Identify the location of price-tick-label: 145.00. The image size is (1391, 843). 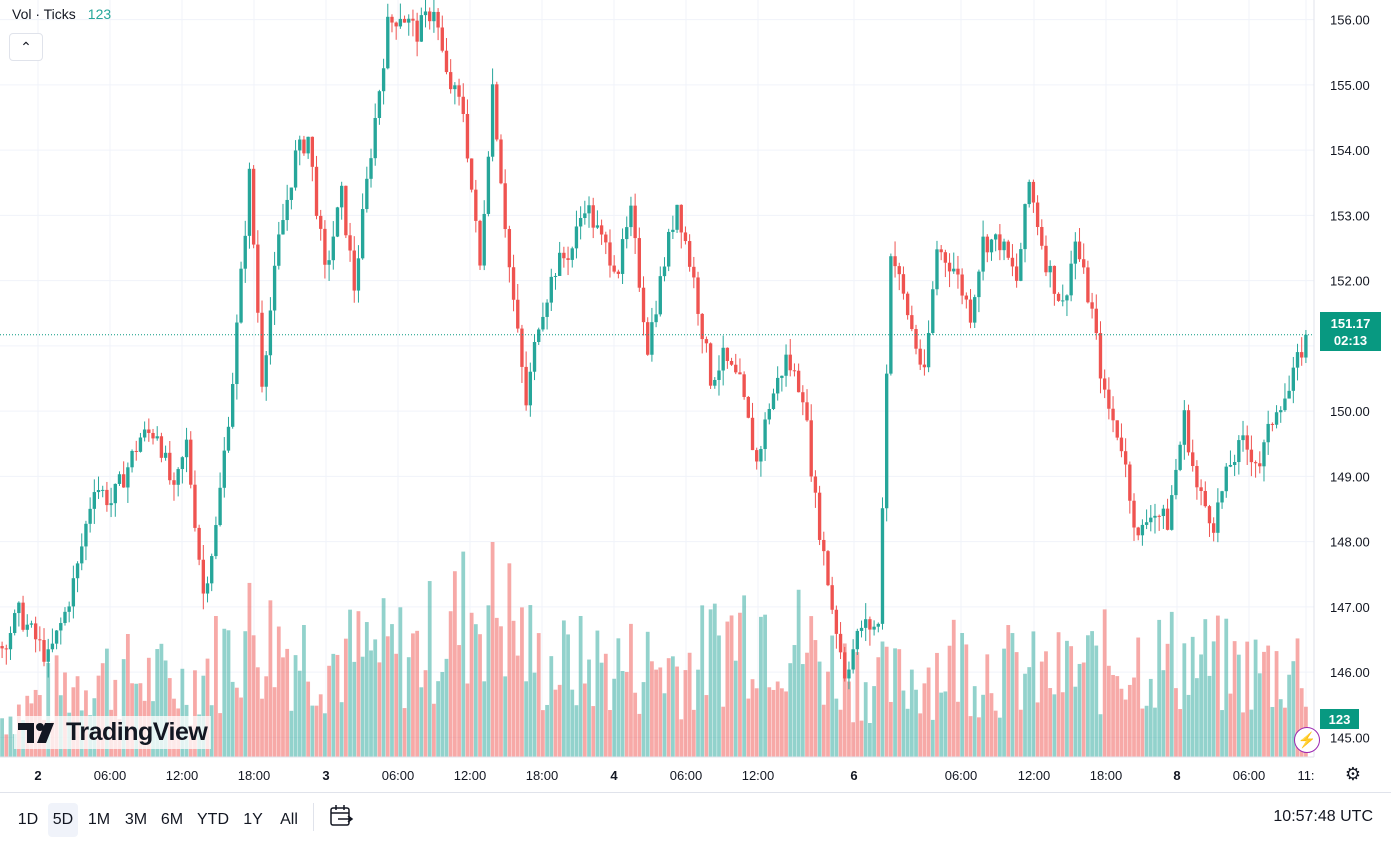
(1350, 737).